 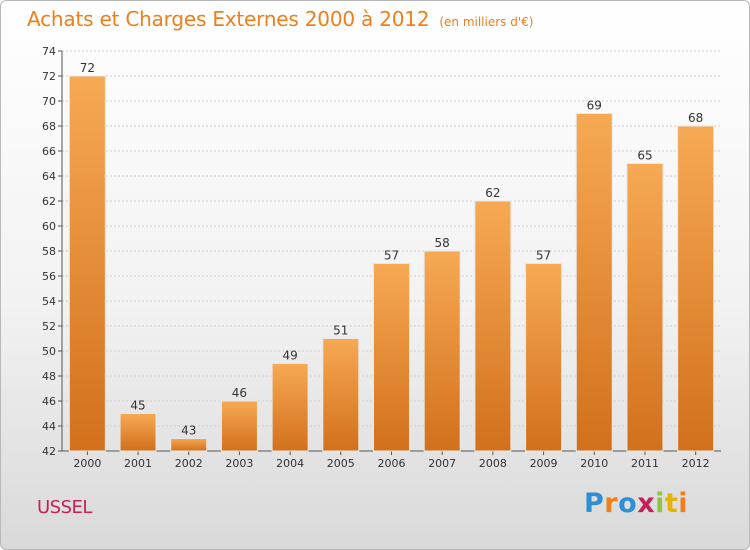 I want to click on data-label: 68, so click(x=695, y=118).